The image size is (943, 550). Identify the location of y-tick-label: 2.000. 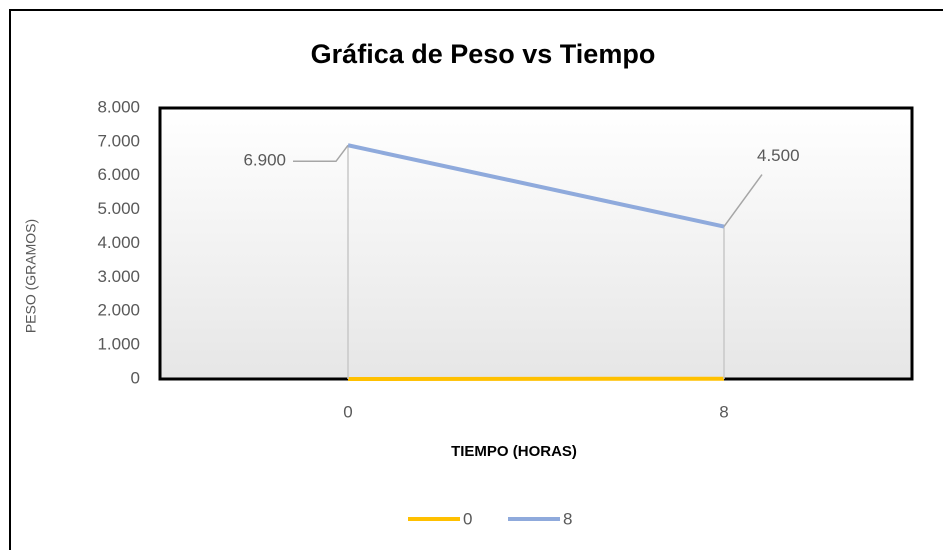
(118, 310).